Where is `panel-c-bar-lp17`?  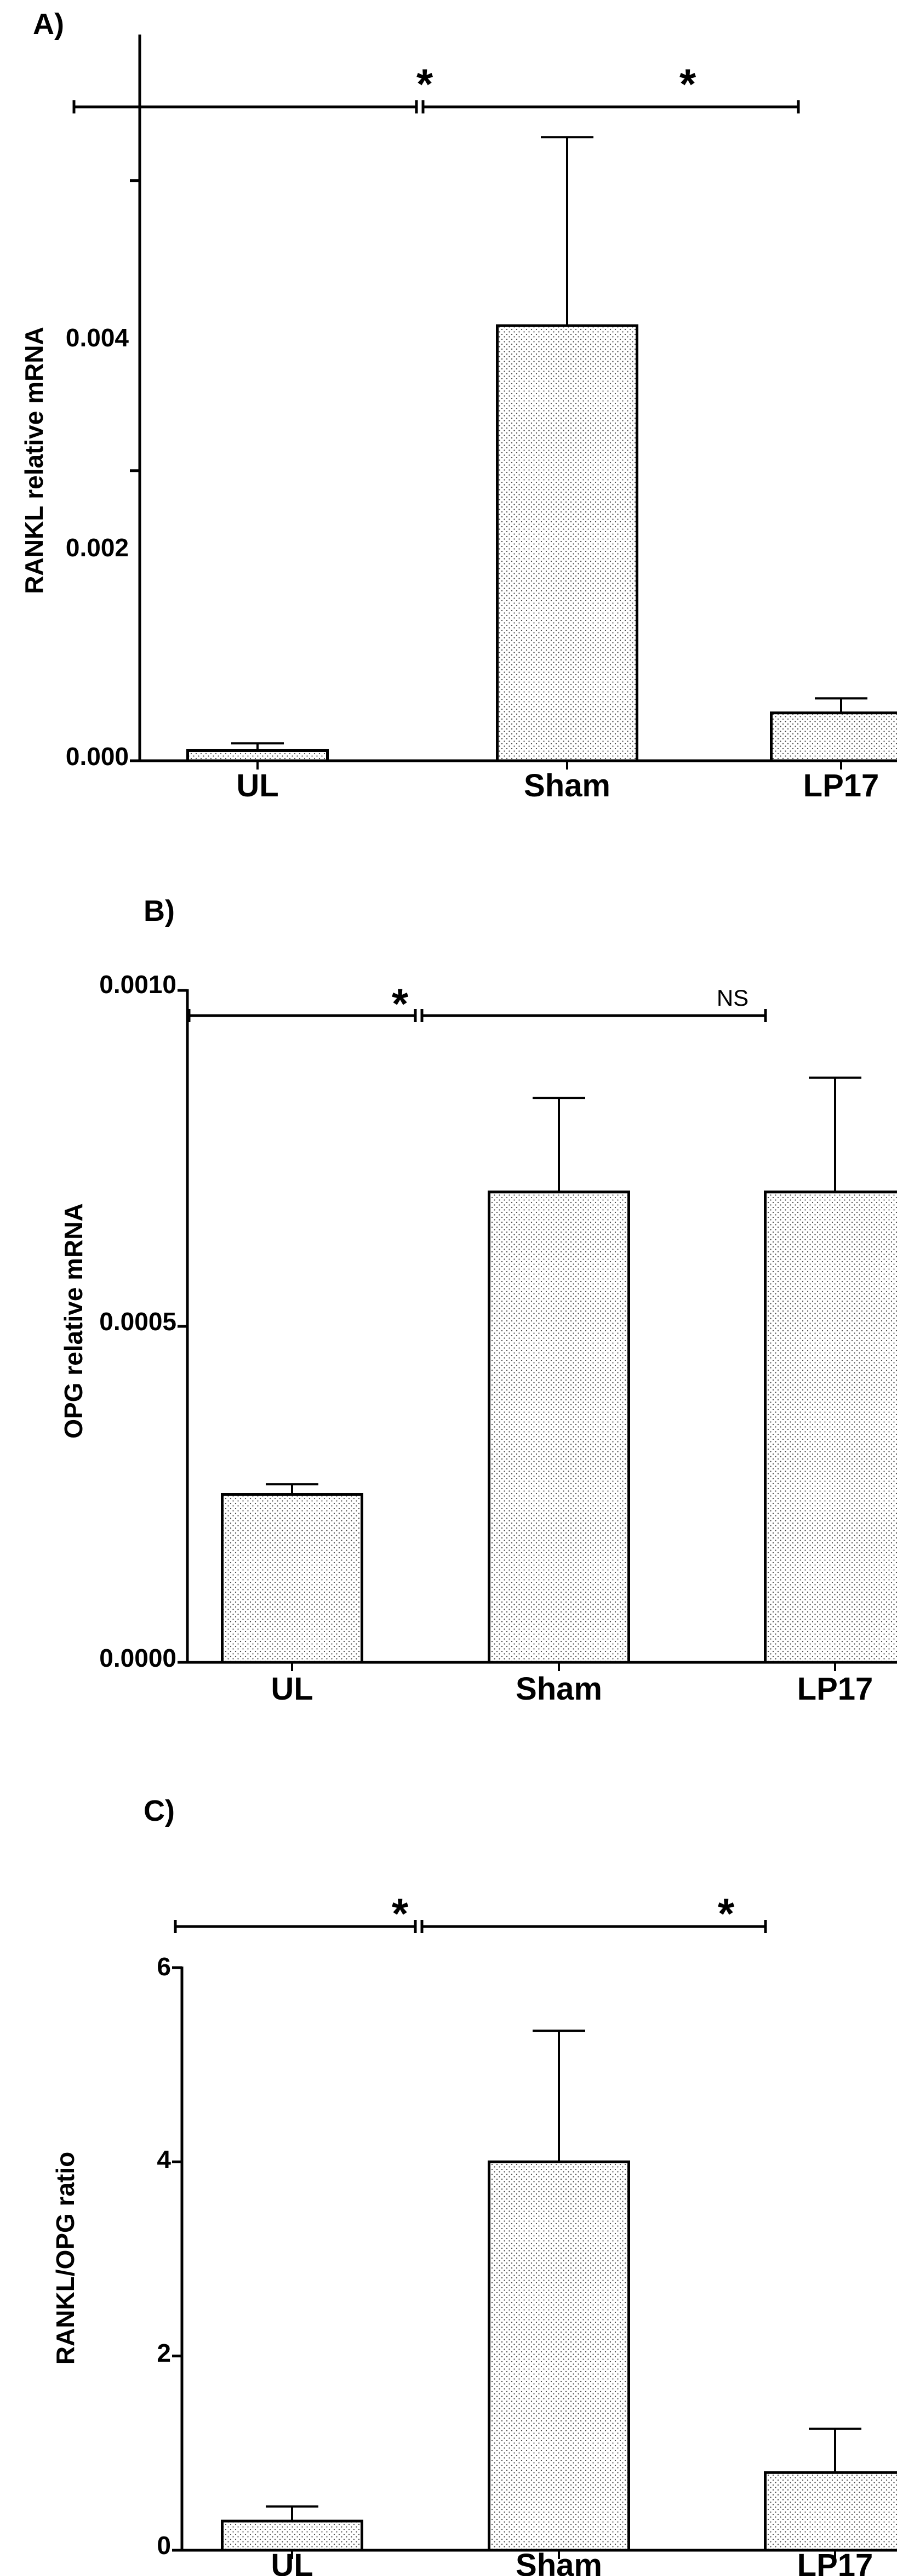
panel-c-bar-lp17 is located at coordinates (830, 2511).